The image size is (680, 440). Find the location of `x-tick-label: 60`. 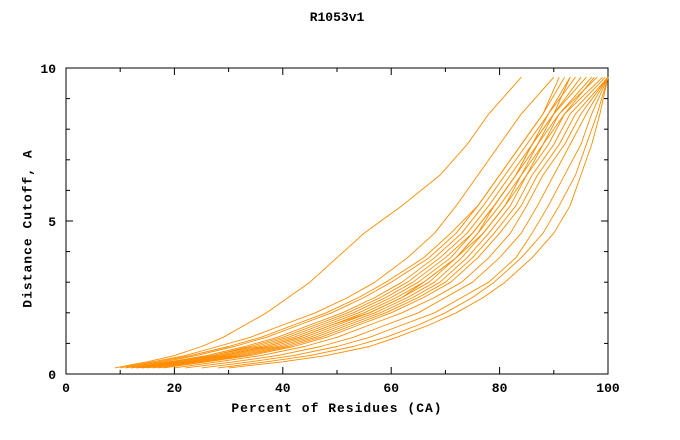

x-tick-label: 60 is located at coordinates (391, 388).